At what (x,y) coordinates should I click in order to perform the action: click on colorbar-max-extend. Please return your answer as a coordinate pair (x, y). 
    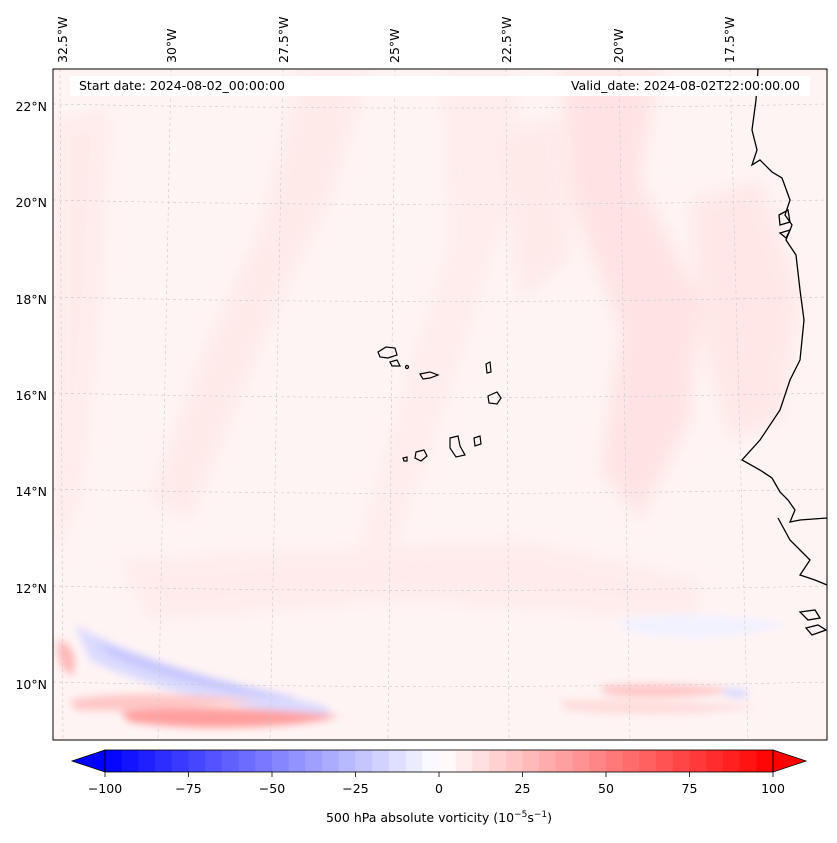
    Looking at the image, I should click on (790, 761).